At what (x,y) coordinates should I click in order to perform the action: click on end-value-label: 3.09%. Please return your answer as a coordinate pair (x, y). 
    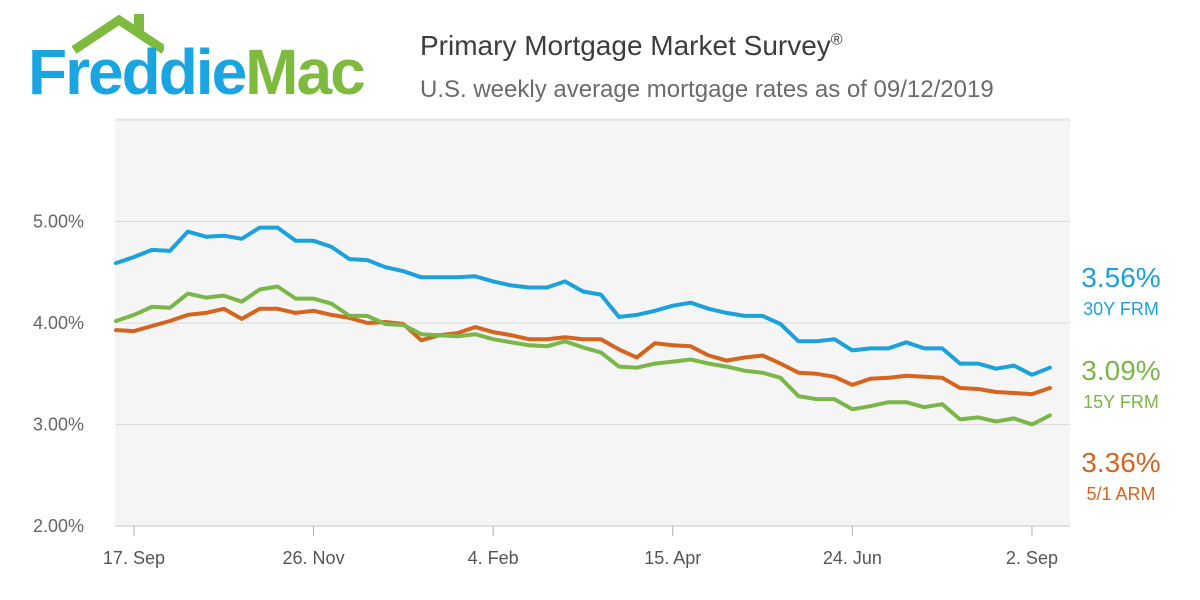
    Looking at the image, I should click on (1120, 370).